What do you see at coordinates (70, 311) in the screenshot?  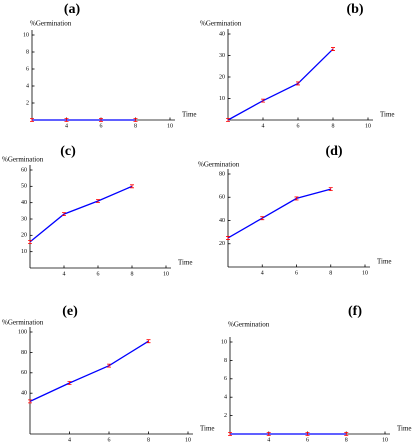 I see `panel-title: (e)` at bounding box center [70, 311].